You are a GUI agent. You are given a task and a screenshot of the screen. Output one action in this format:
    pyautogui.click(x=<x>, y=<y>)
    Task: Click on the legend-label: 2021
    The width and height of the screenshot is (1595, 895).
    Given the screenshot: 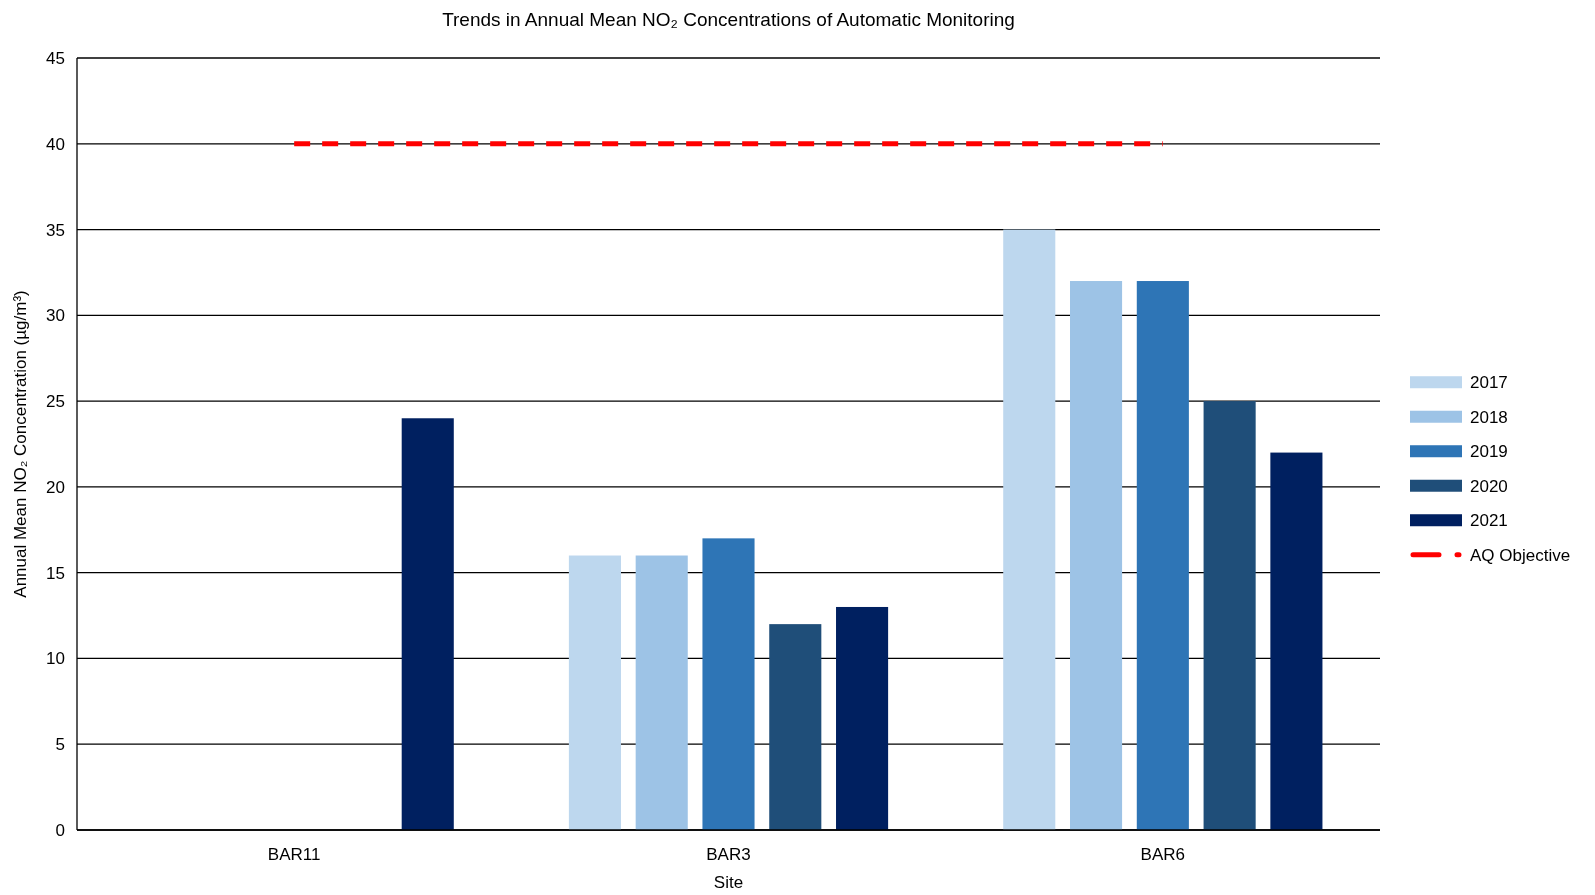 What is the action you would take?
    pyautogui.click(x=1489, y=521)
    